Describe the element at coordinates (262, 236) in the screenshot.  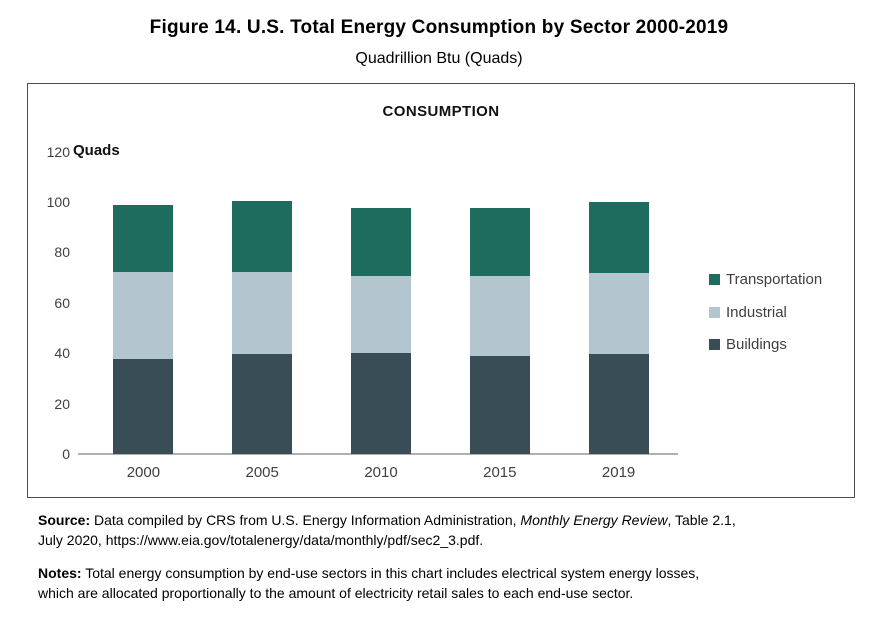
I see `bar-2005-transportation` at that location.